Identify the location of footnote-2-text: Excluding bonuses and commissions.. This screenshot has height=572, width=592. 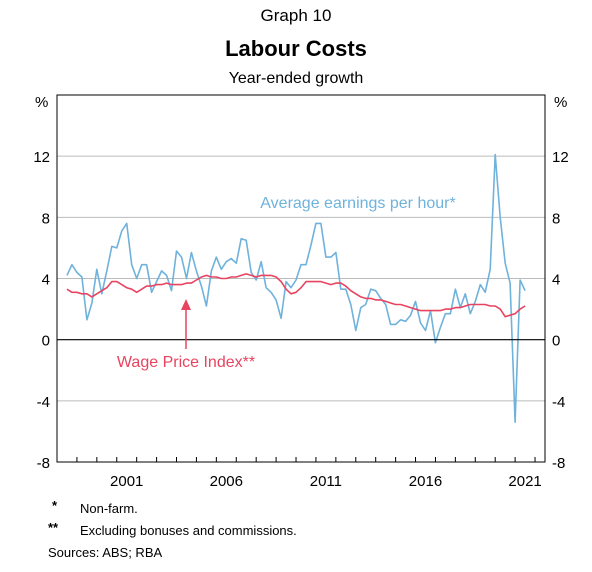
(188, 530).